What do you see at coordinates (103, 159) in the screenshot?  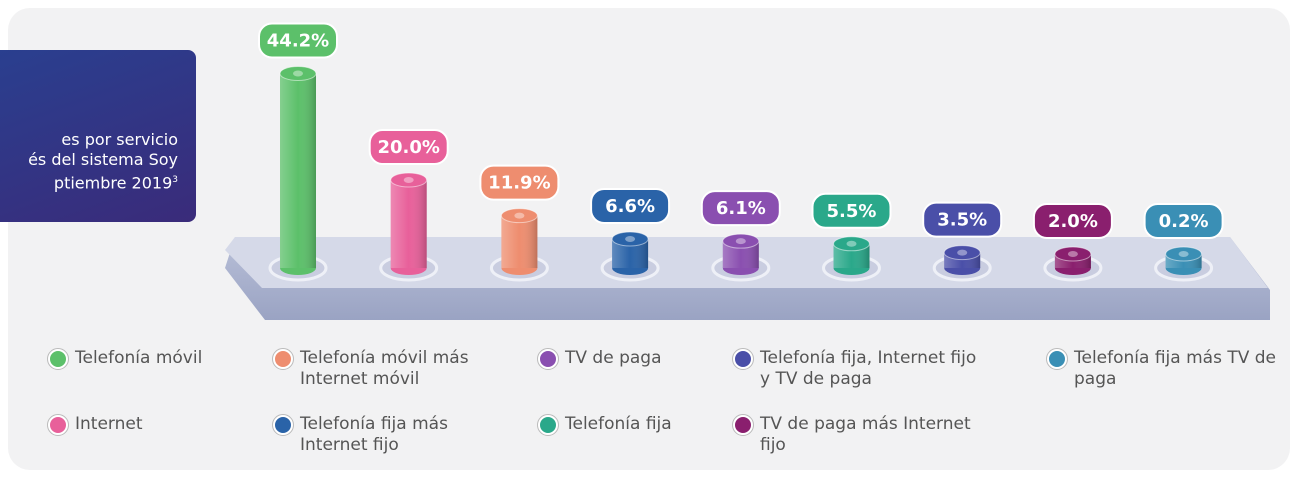 I see `title-text: és del sistema Soy` at bounding box center [103, 159].